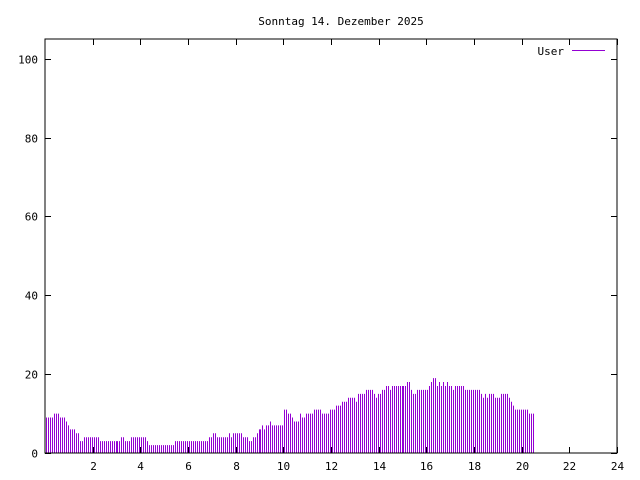  Describe the element at coordinates (569, 466) in the screenshot. I see `x-tick-label: 22` at that location.